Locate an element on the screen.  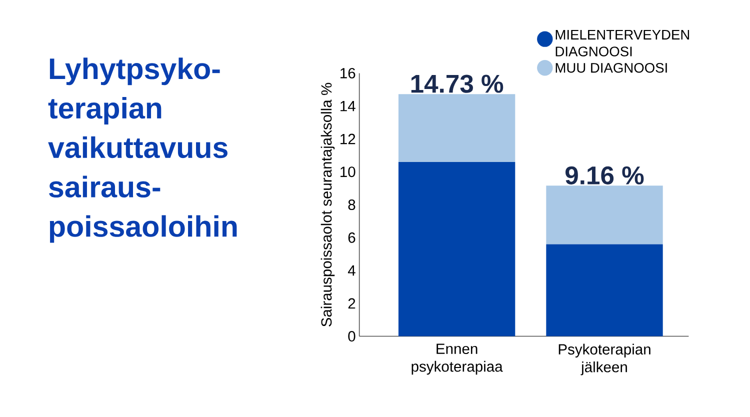
x-tick-label: Psykoterapian jälkeen is located at coordinates (604, 360).